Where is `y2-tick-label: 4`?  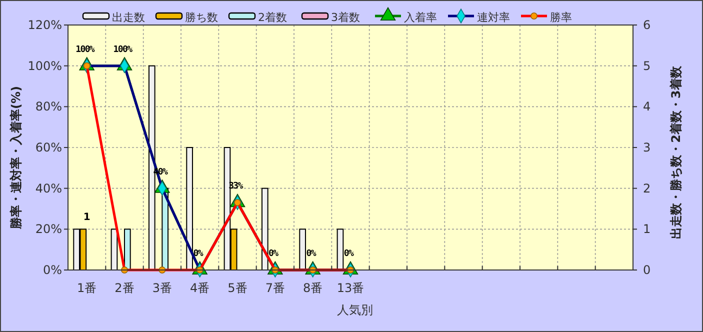 y2-tick-label: 4 is located at coordinates (647, 107).